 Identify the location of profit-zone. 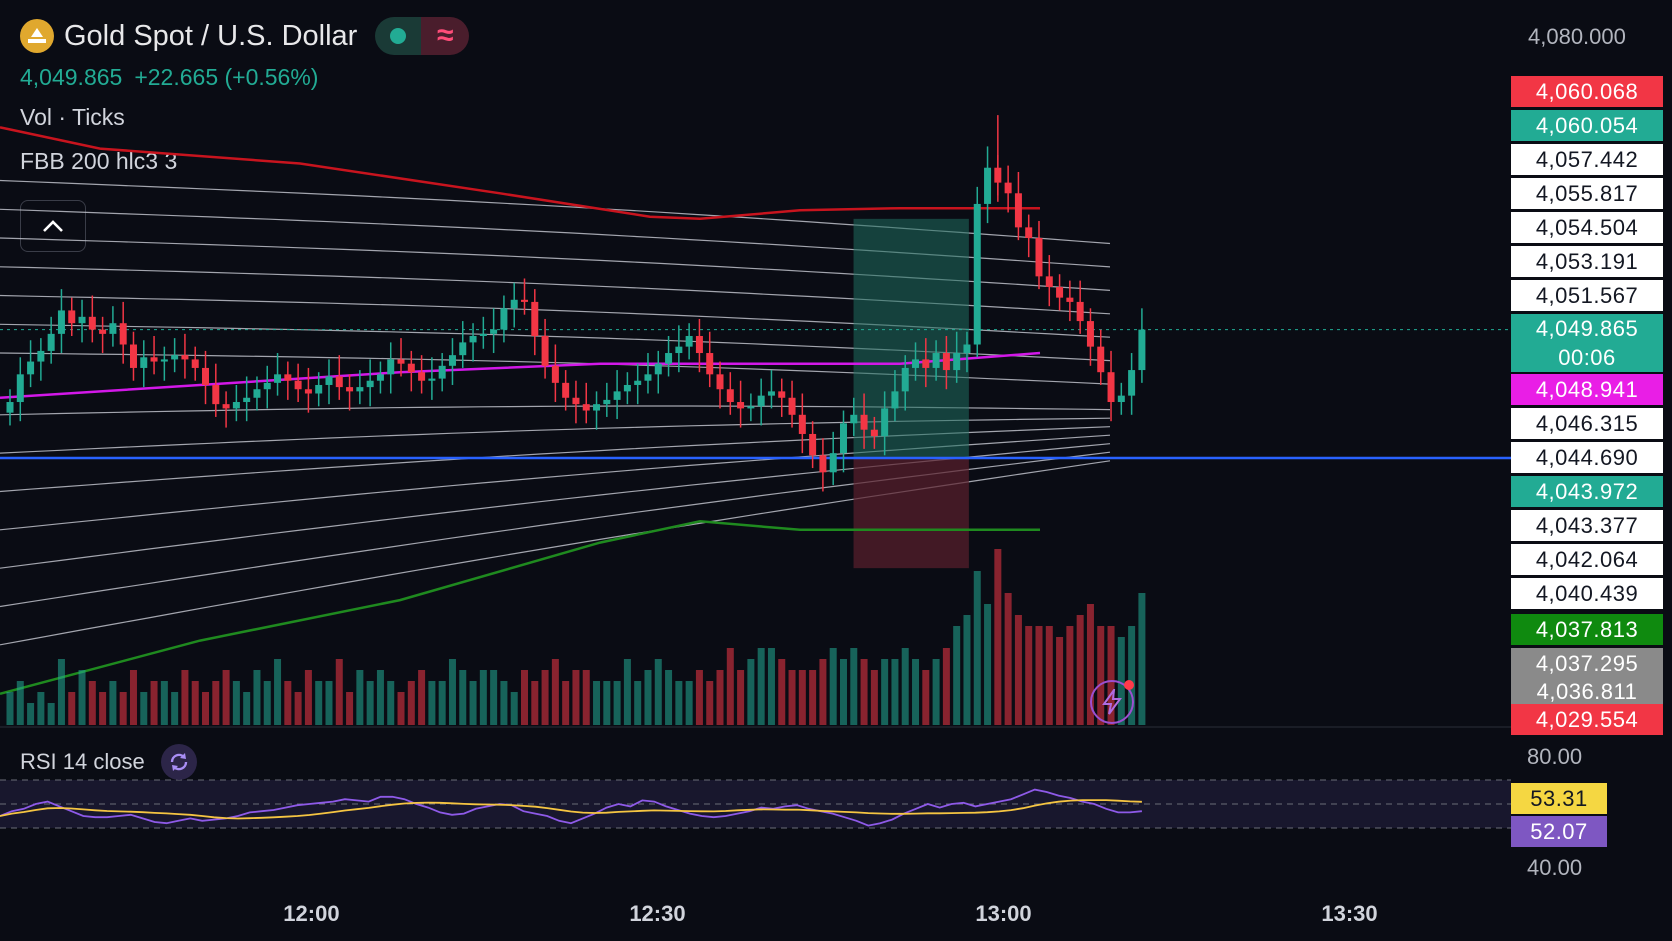
(911, 338).